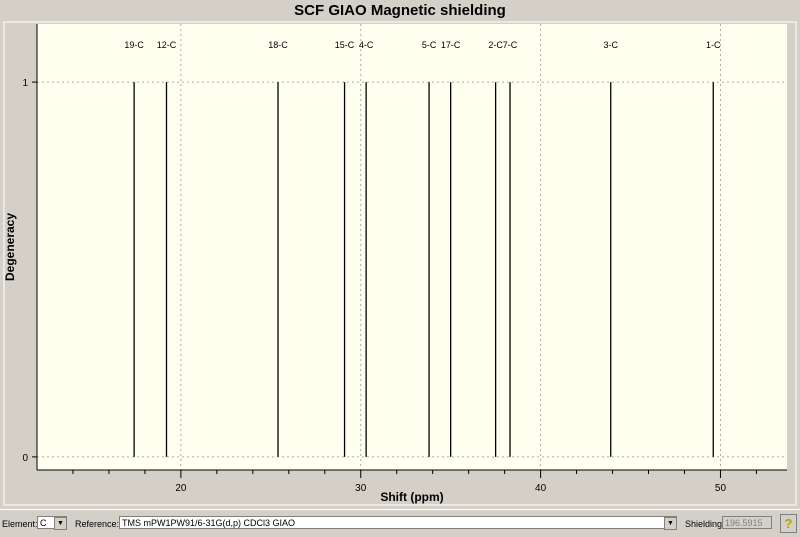 The height and width of the screenshot is (537, 800). Describe the element at coordinates (20, 524) in the screenshot. I see `element-label: Element:` at that location.